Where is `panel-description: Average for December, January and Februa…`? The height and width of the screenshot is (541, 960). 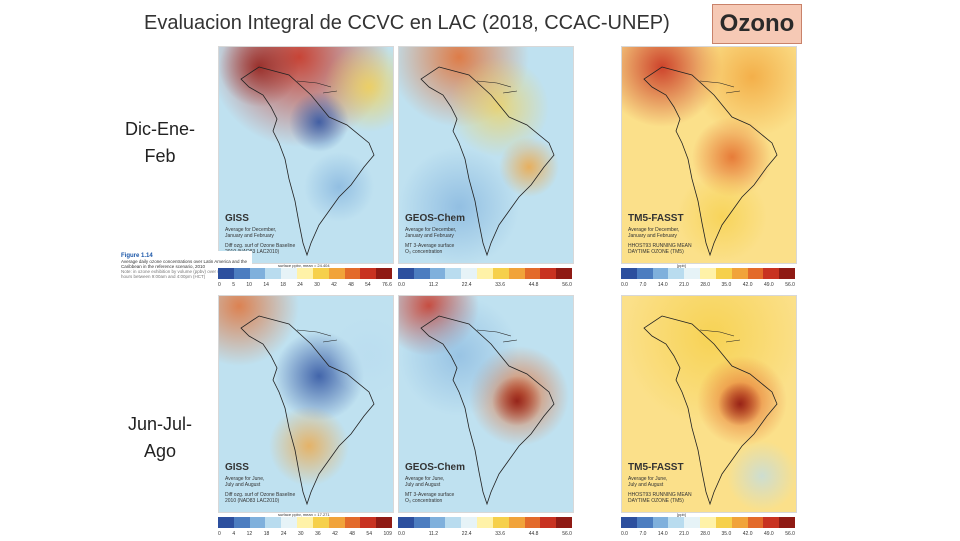
panel-description: Average for December, January and Februa… is located at coordinates (431, 233).